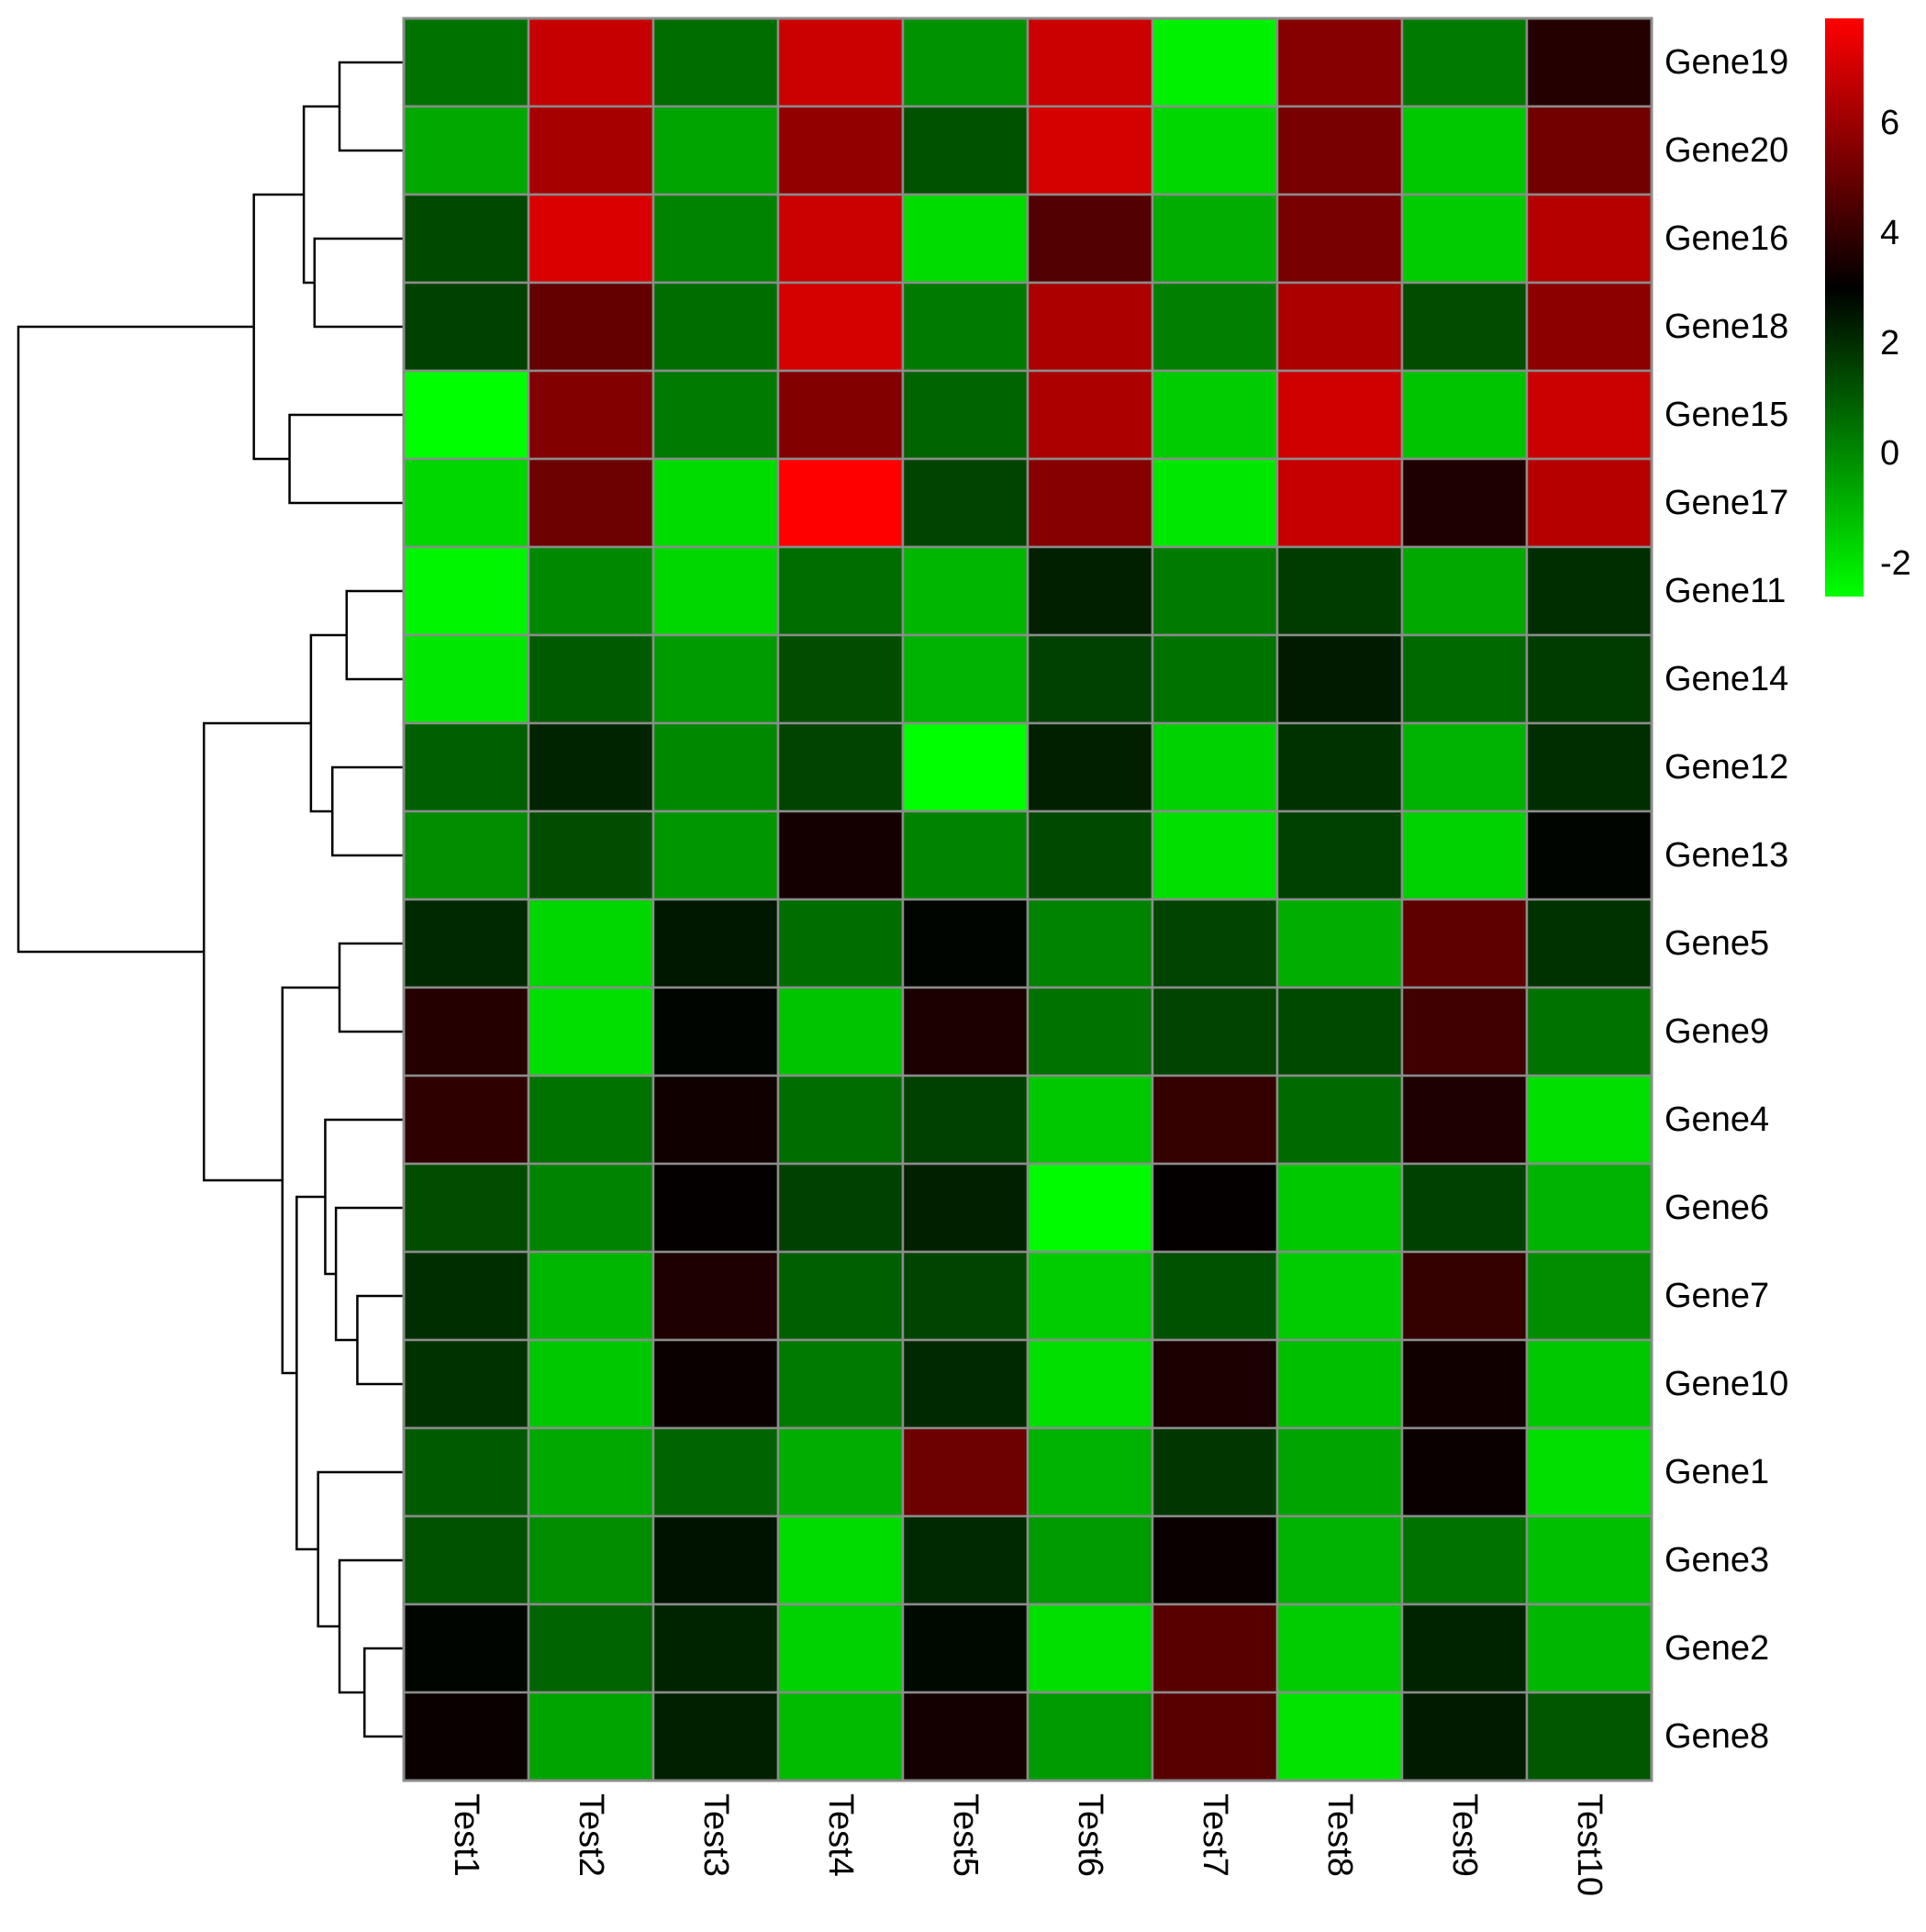  I want to click on heatmap-cell-gene6-test4, so click(840, 1208).